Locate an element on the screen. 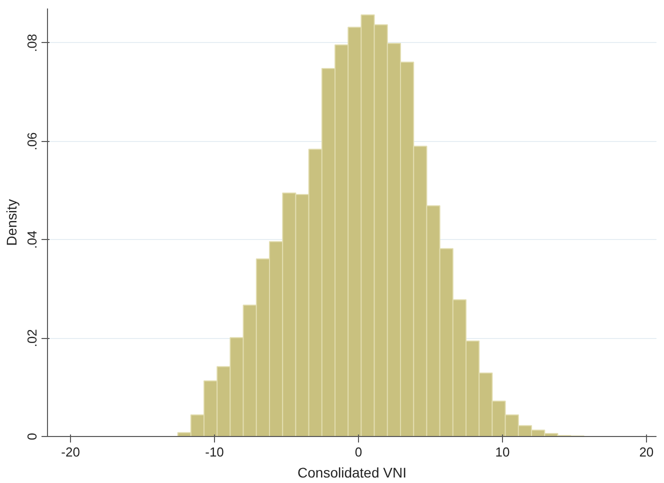 This screenshot has height=483, width=664. x-tick-label: -10 is located at coordinates (214, 452).